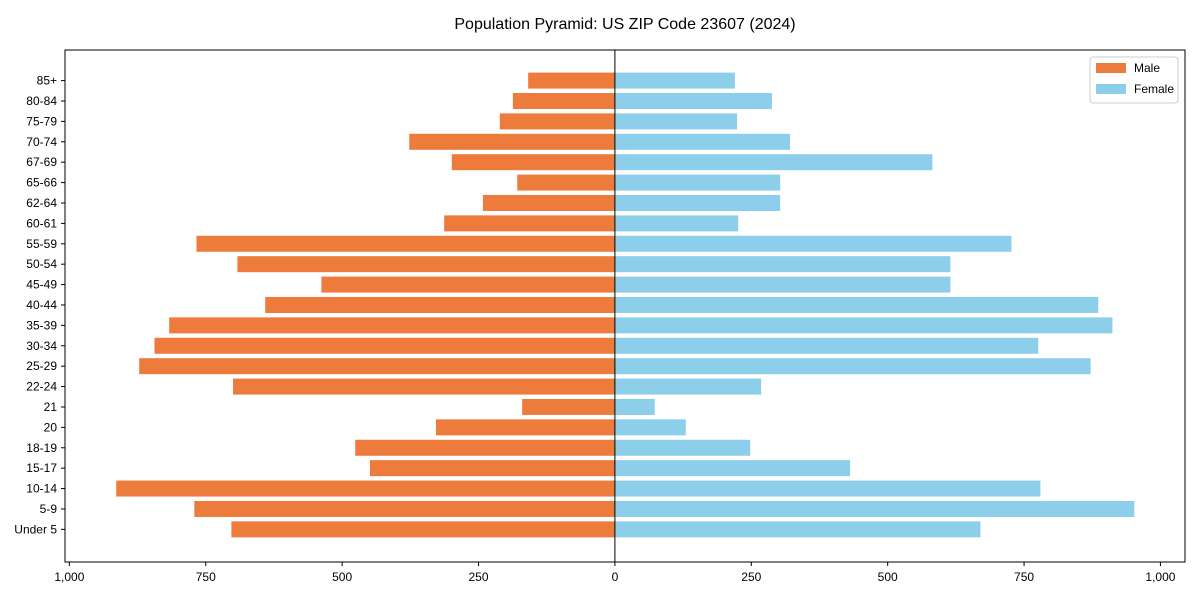 Image resolution: width=1200 pixels, height=605 pixels. I want to click on y-tick-label: 21, so click(51, 407).